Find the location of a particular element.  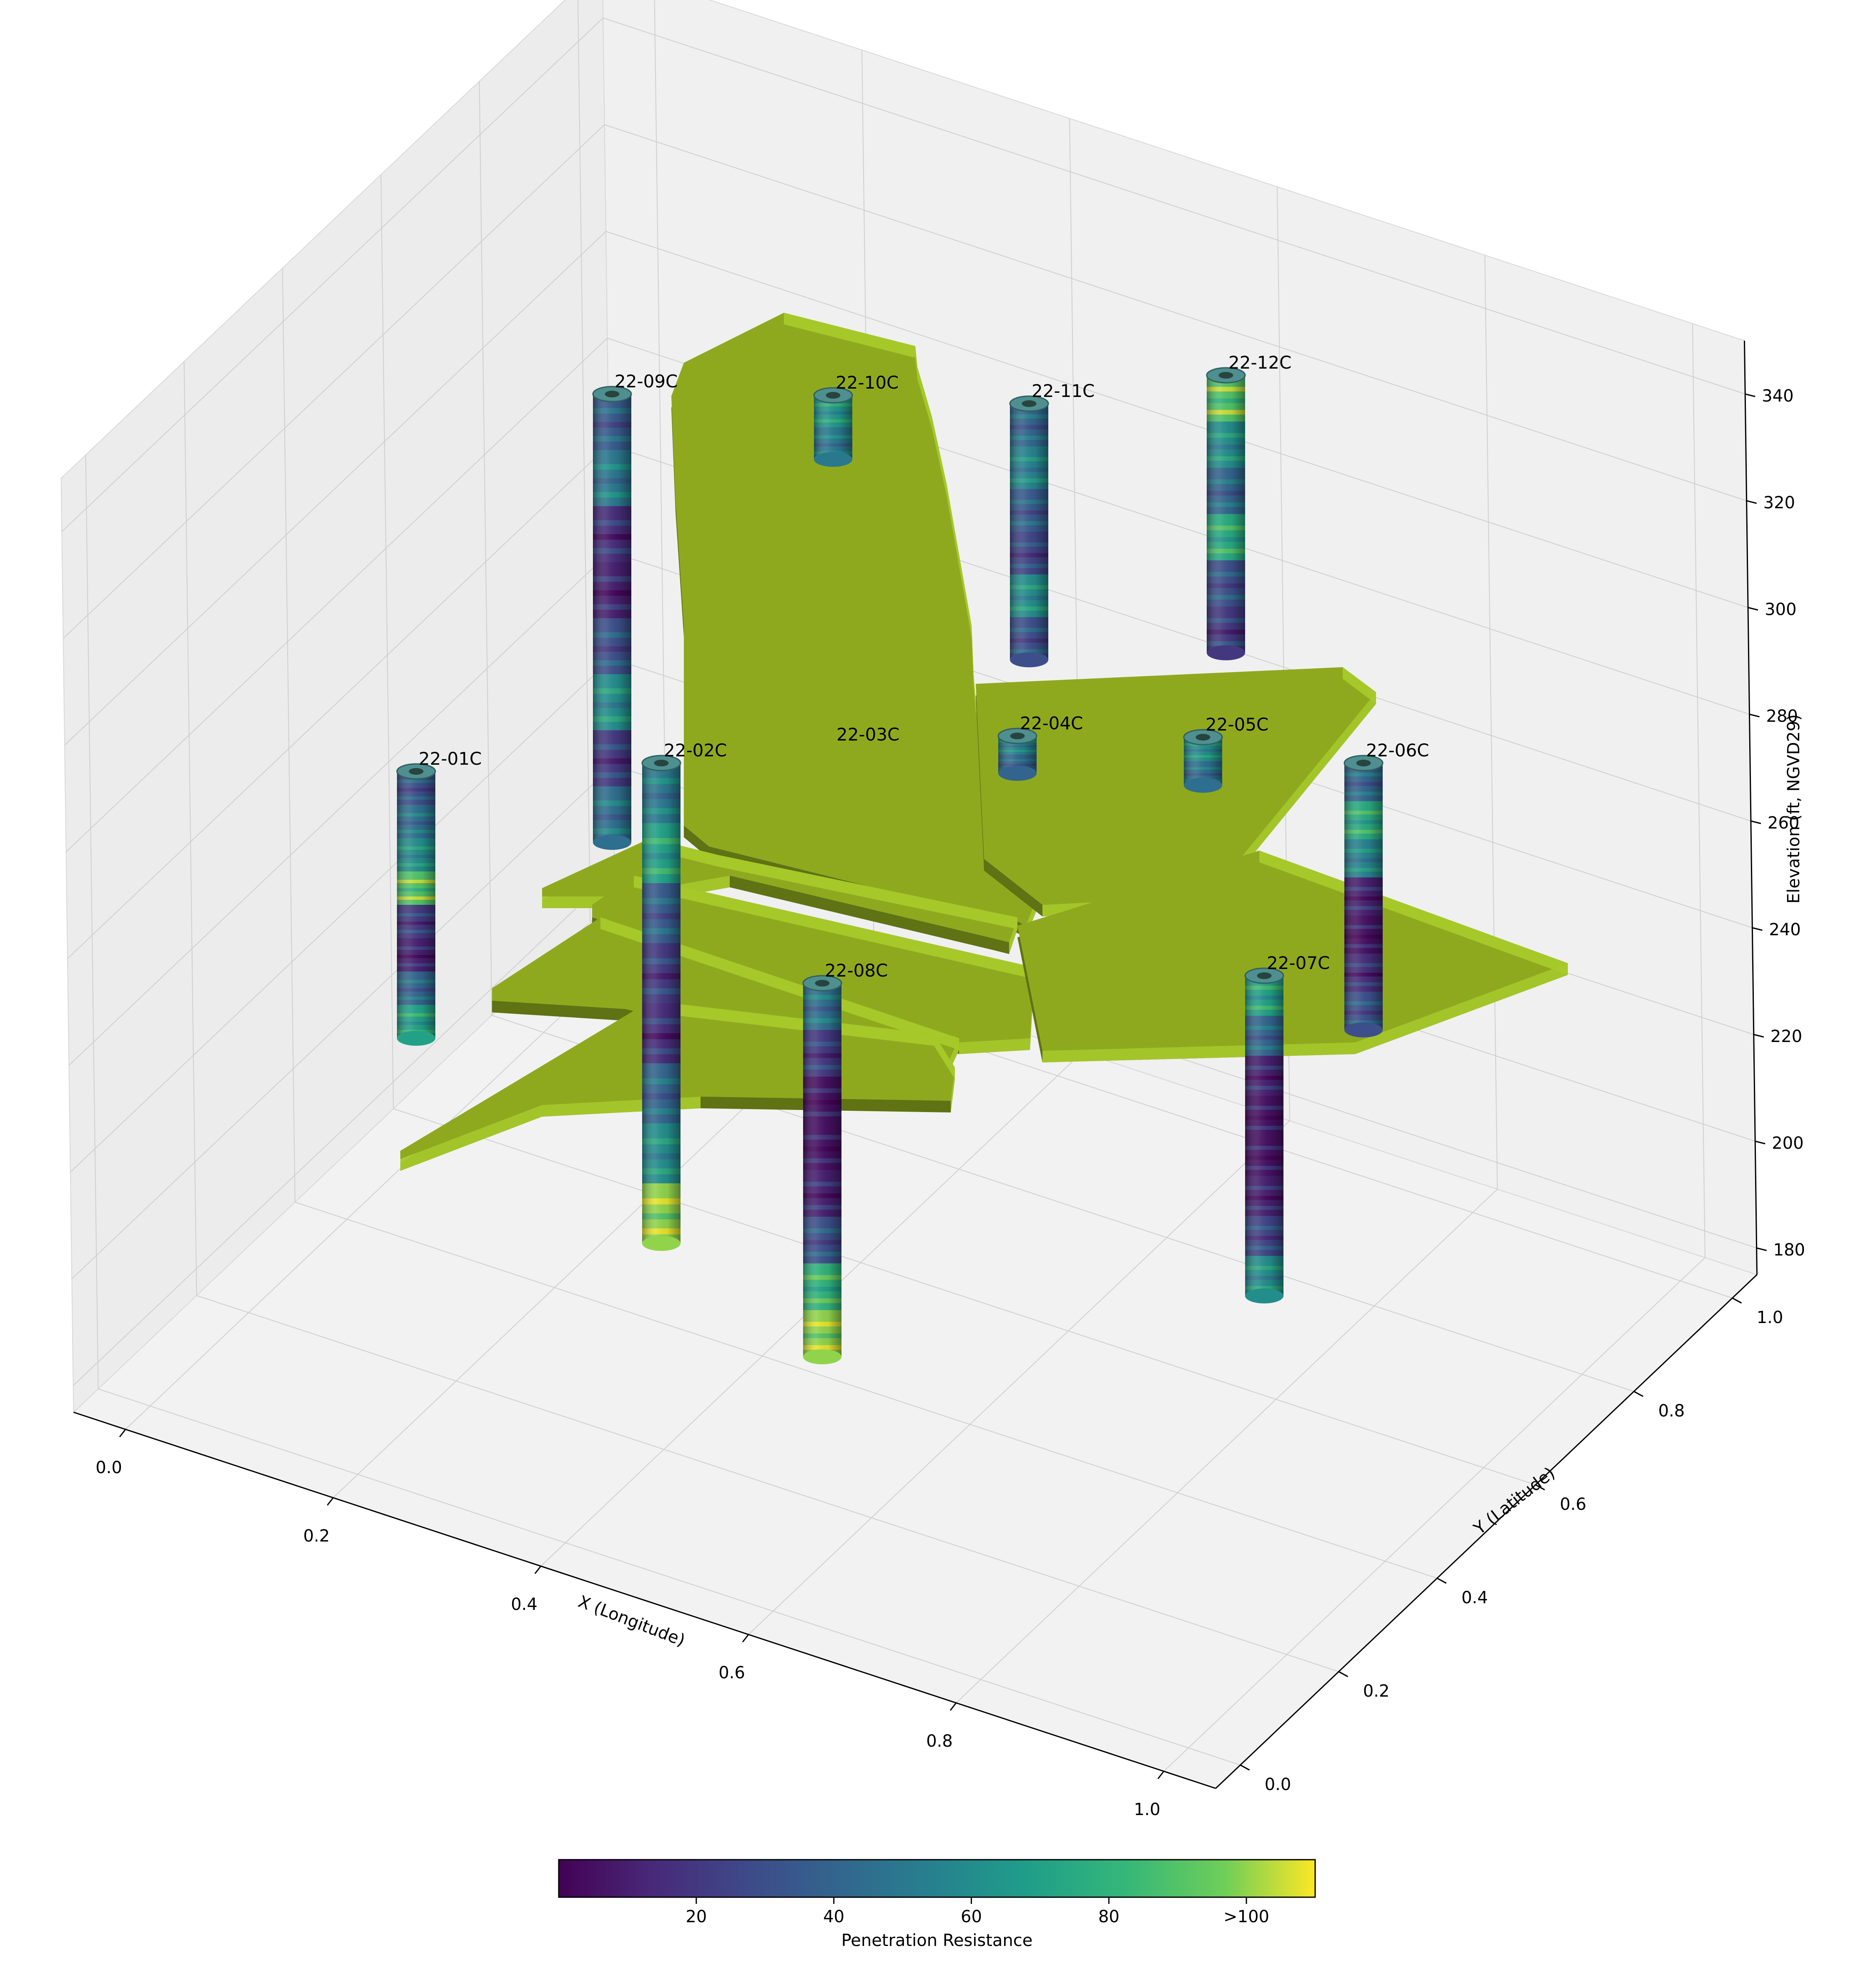

z-tick-label: 320 is located at coordinates (1779, 502).